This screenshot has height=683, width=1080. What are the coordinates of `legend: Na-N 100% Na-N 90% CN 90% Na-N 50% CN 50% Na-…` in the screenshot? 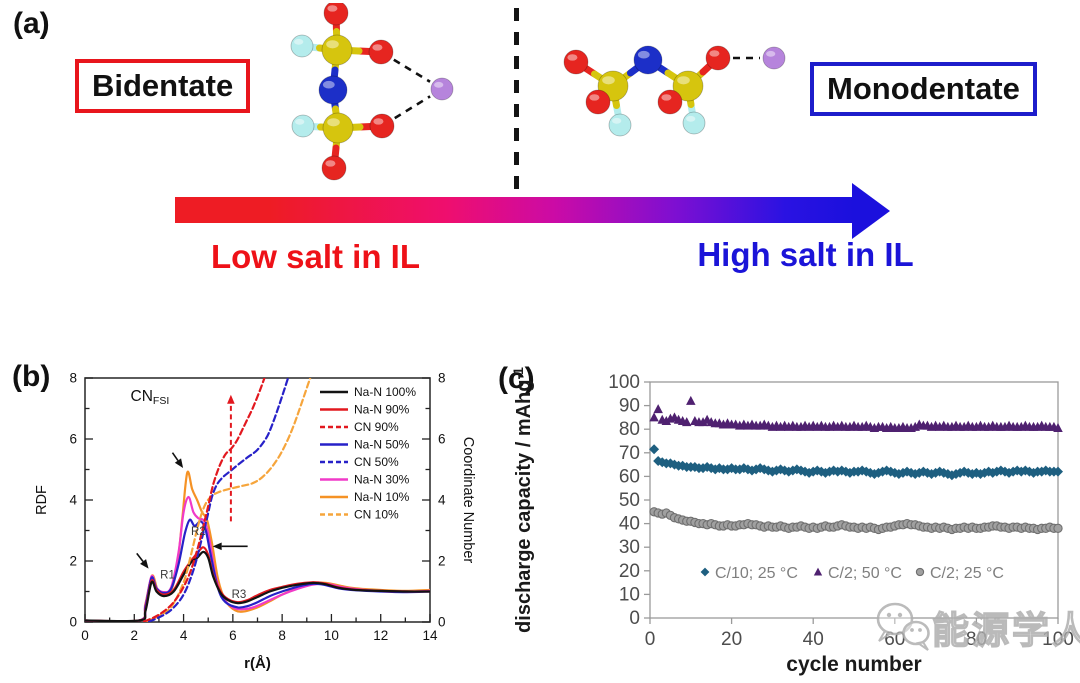 It's located at (368, 453).